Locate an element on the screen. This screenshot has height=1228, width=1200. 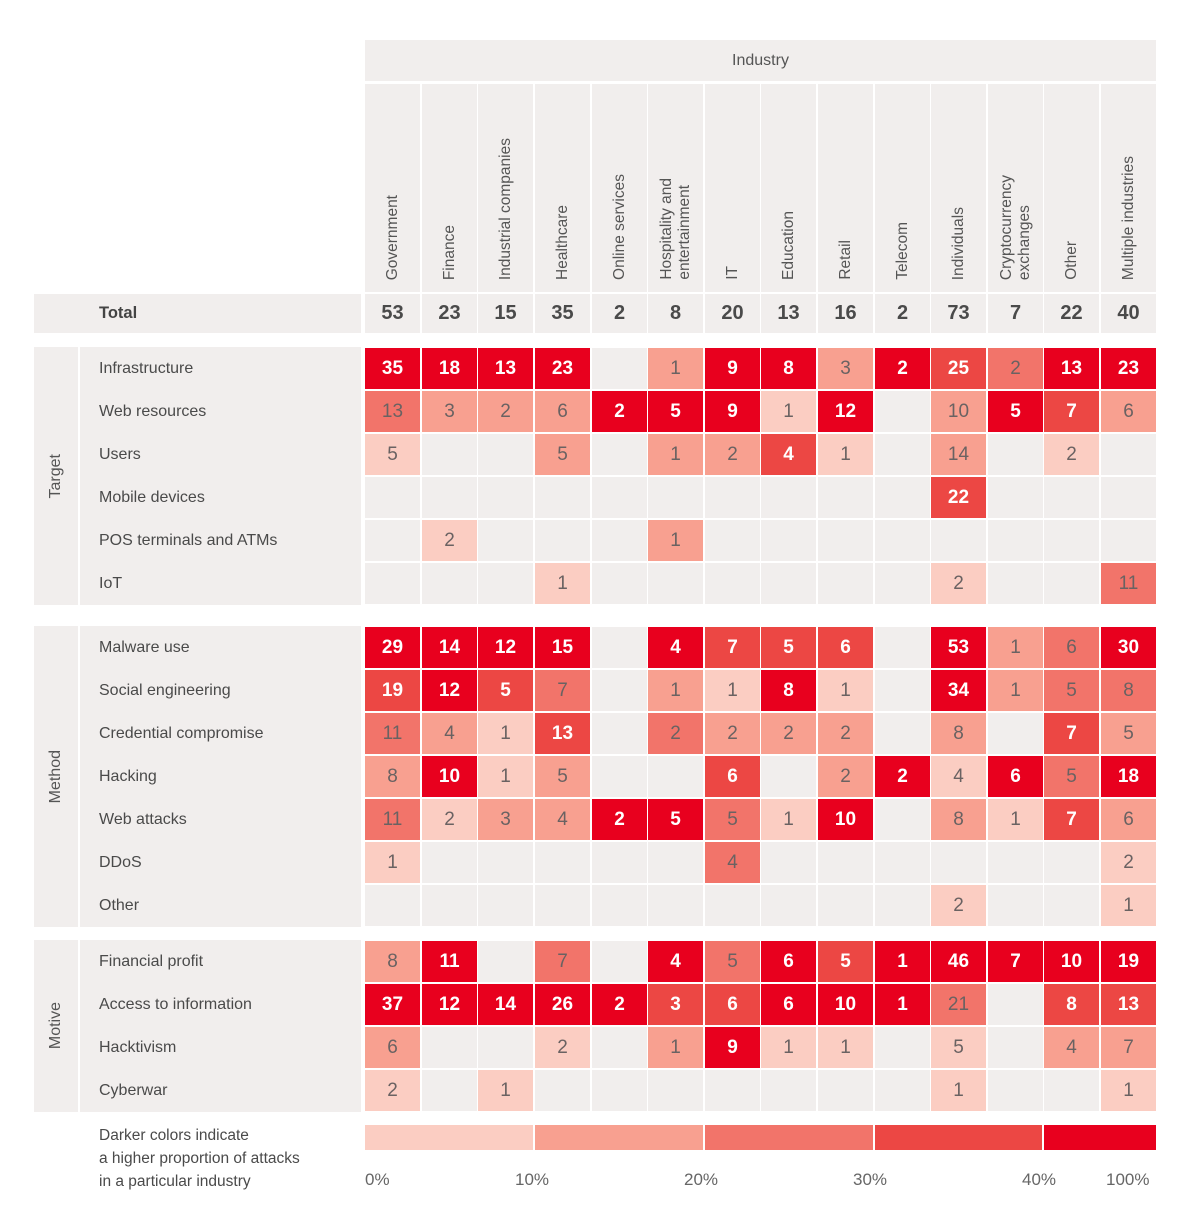
legend-tick-label: 0% is located at coordinates (377, 1179).